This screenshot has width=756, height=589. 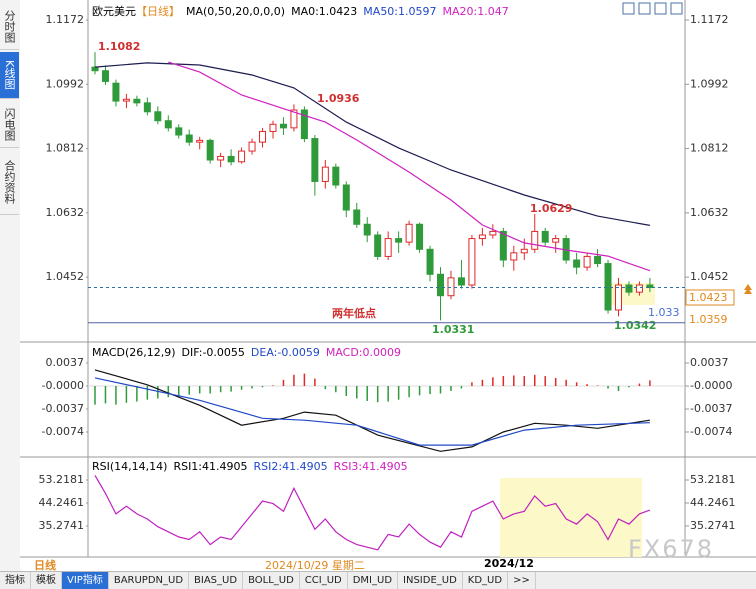 What do you see at coordinates (710, 297) in the screenshot?
I see `price-box` at bounding box center [710, 297].